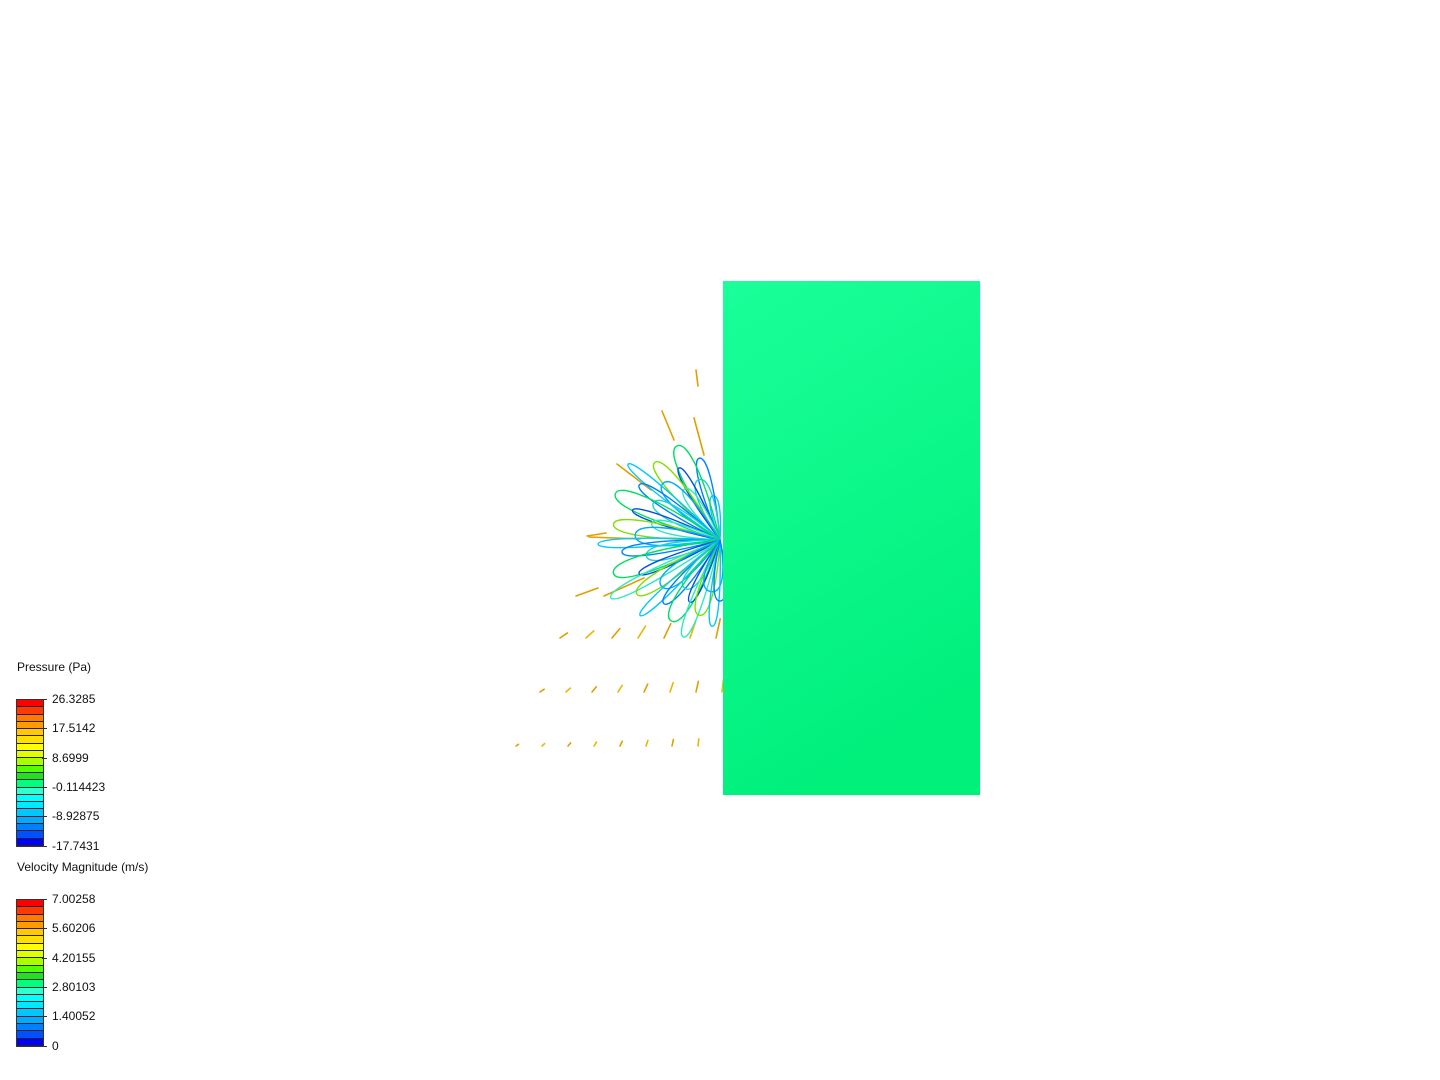 The image size is (1440, 1080). I want to click on tick-label: 5.60206, so click(74, 928).